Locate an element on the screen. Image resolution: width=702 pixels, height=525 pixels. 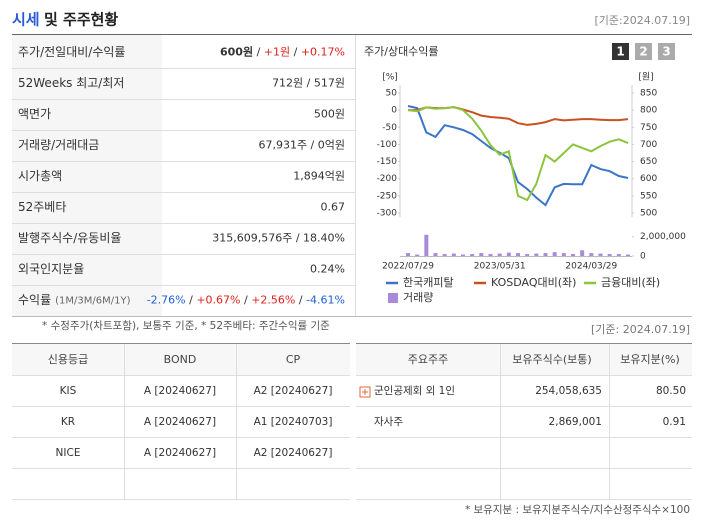
row-label: 주가/전일대비/수익률 is located at coordinates (71, 52).